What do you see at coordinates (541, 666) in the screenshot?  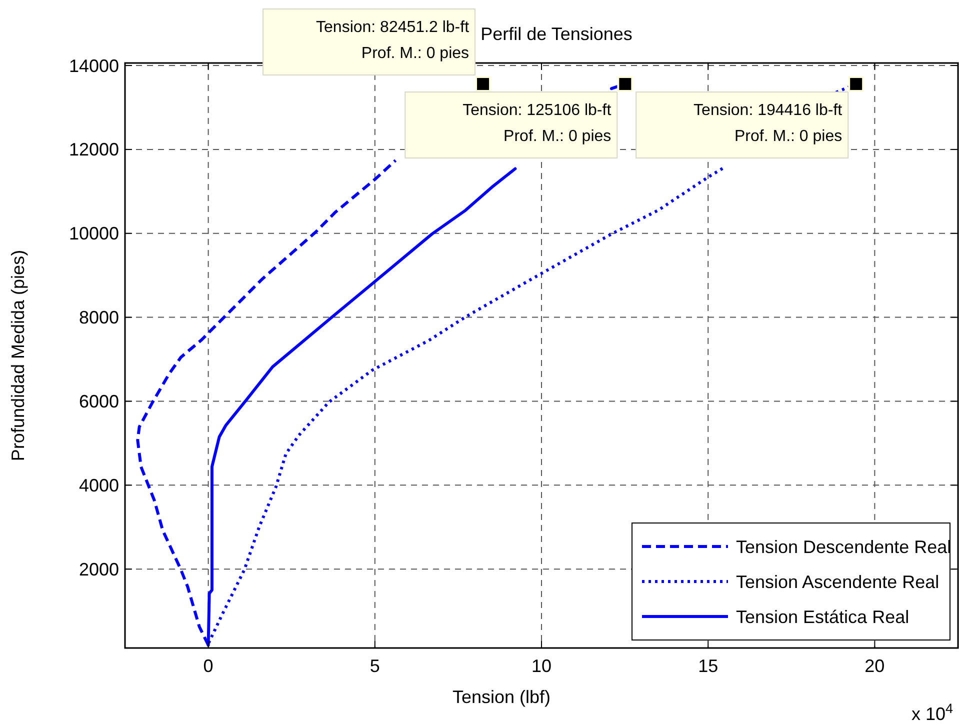 I see `x-tick-label: 10` at bounding box center [541, 666].